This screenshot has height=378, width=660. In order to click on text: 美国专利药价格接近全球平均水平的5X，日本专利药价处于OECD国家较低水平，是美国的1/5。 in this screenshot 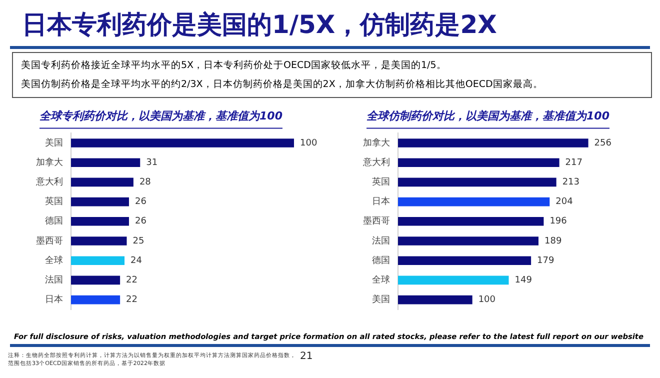, I will do `click(234, 65)`.